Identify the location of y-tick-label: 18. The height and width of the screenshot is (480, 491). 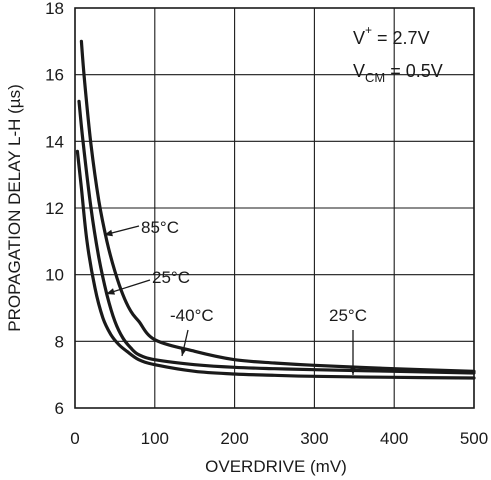
(54, 9).